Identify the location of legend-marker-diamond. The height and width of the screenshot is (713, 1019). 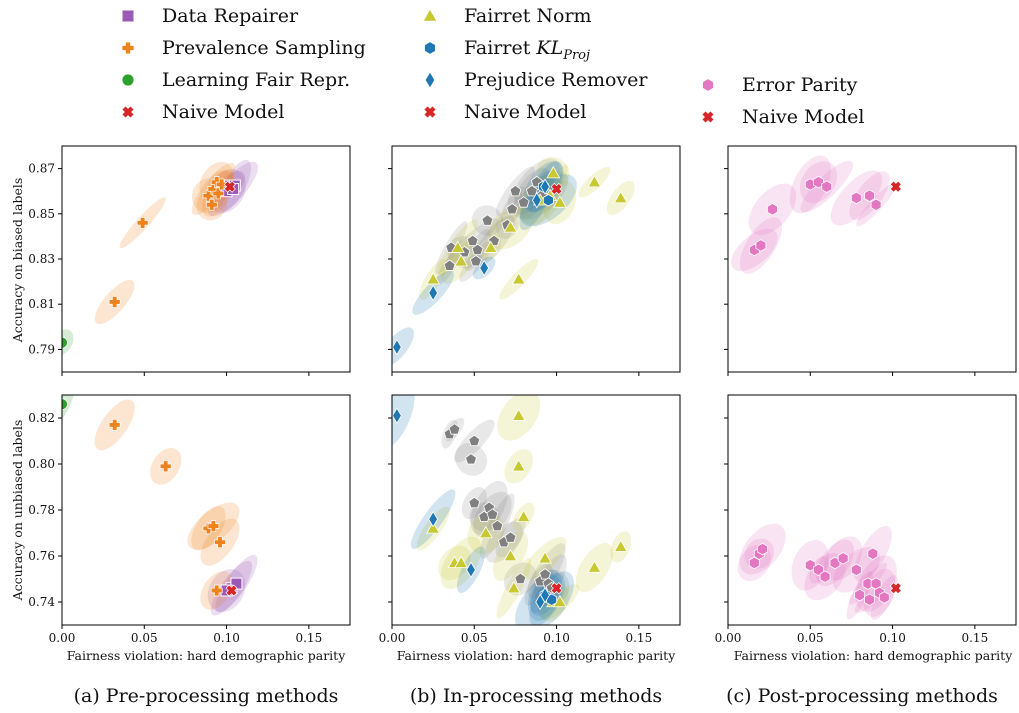
(430, 80).